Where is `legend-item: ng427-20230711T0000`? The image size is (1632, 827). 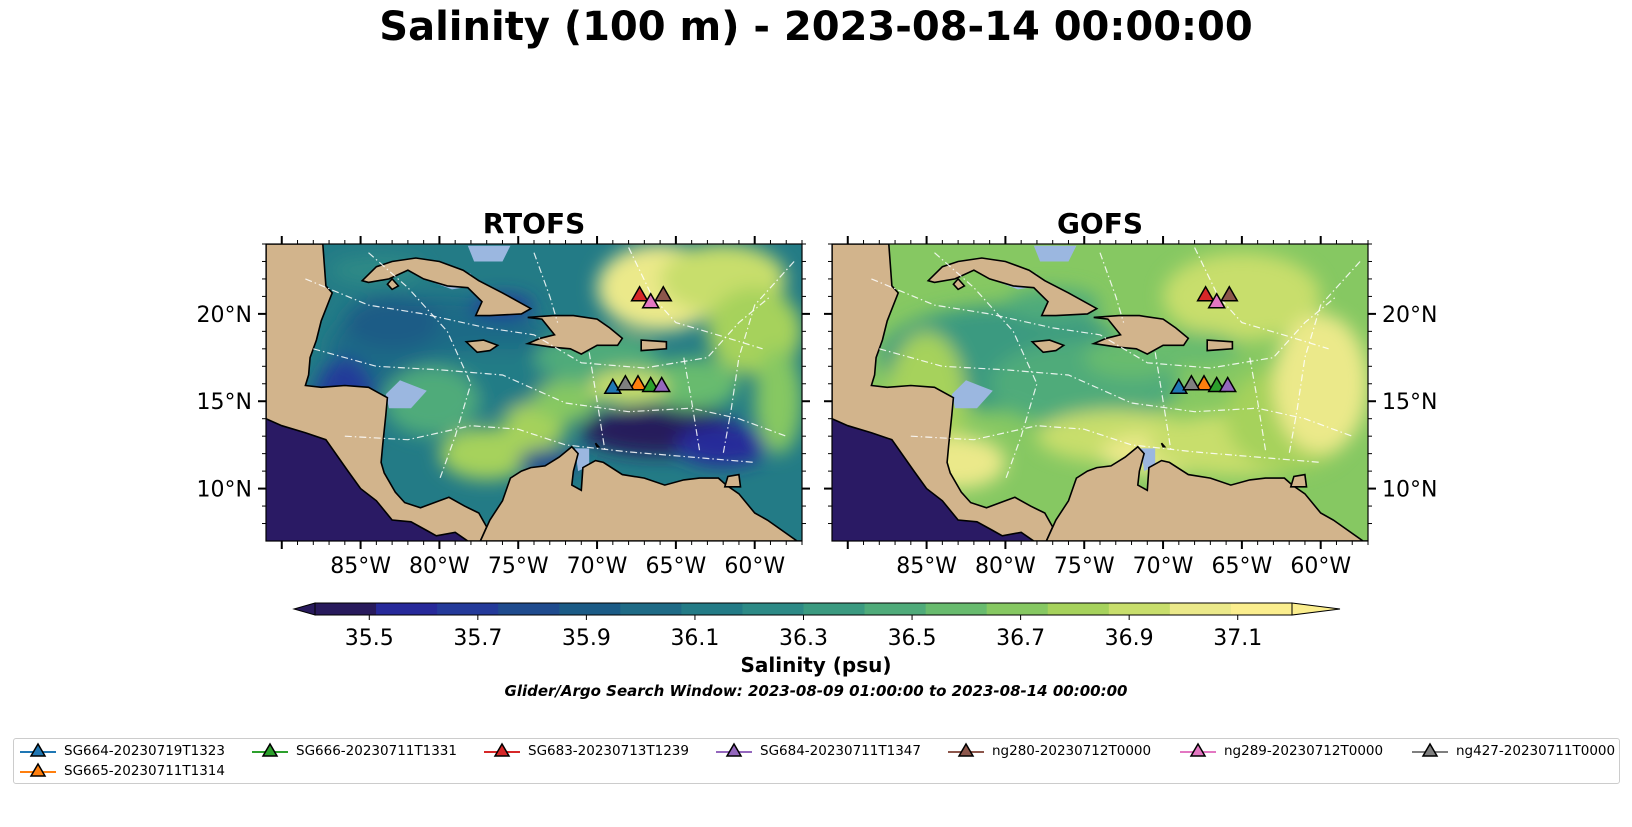 legend-item: ng427-20230711T0000 is located at coordinates (1513, 751).